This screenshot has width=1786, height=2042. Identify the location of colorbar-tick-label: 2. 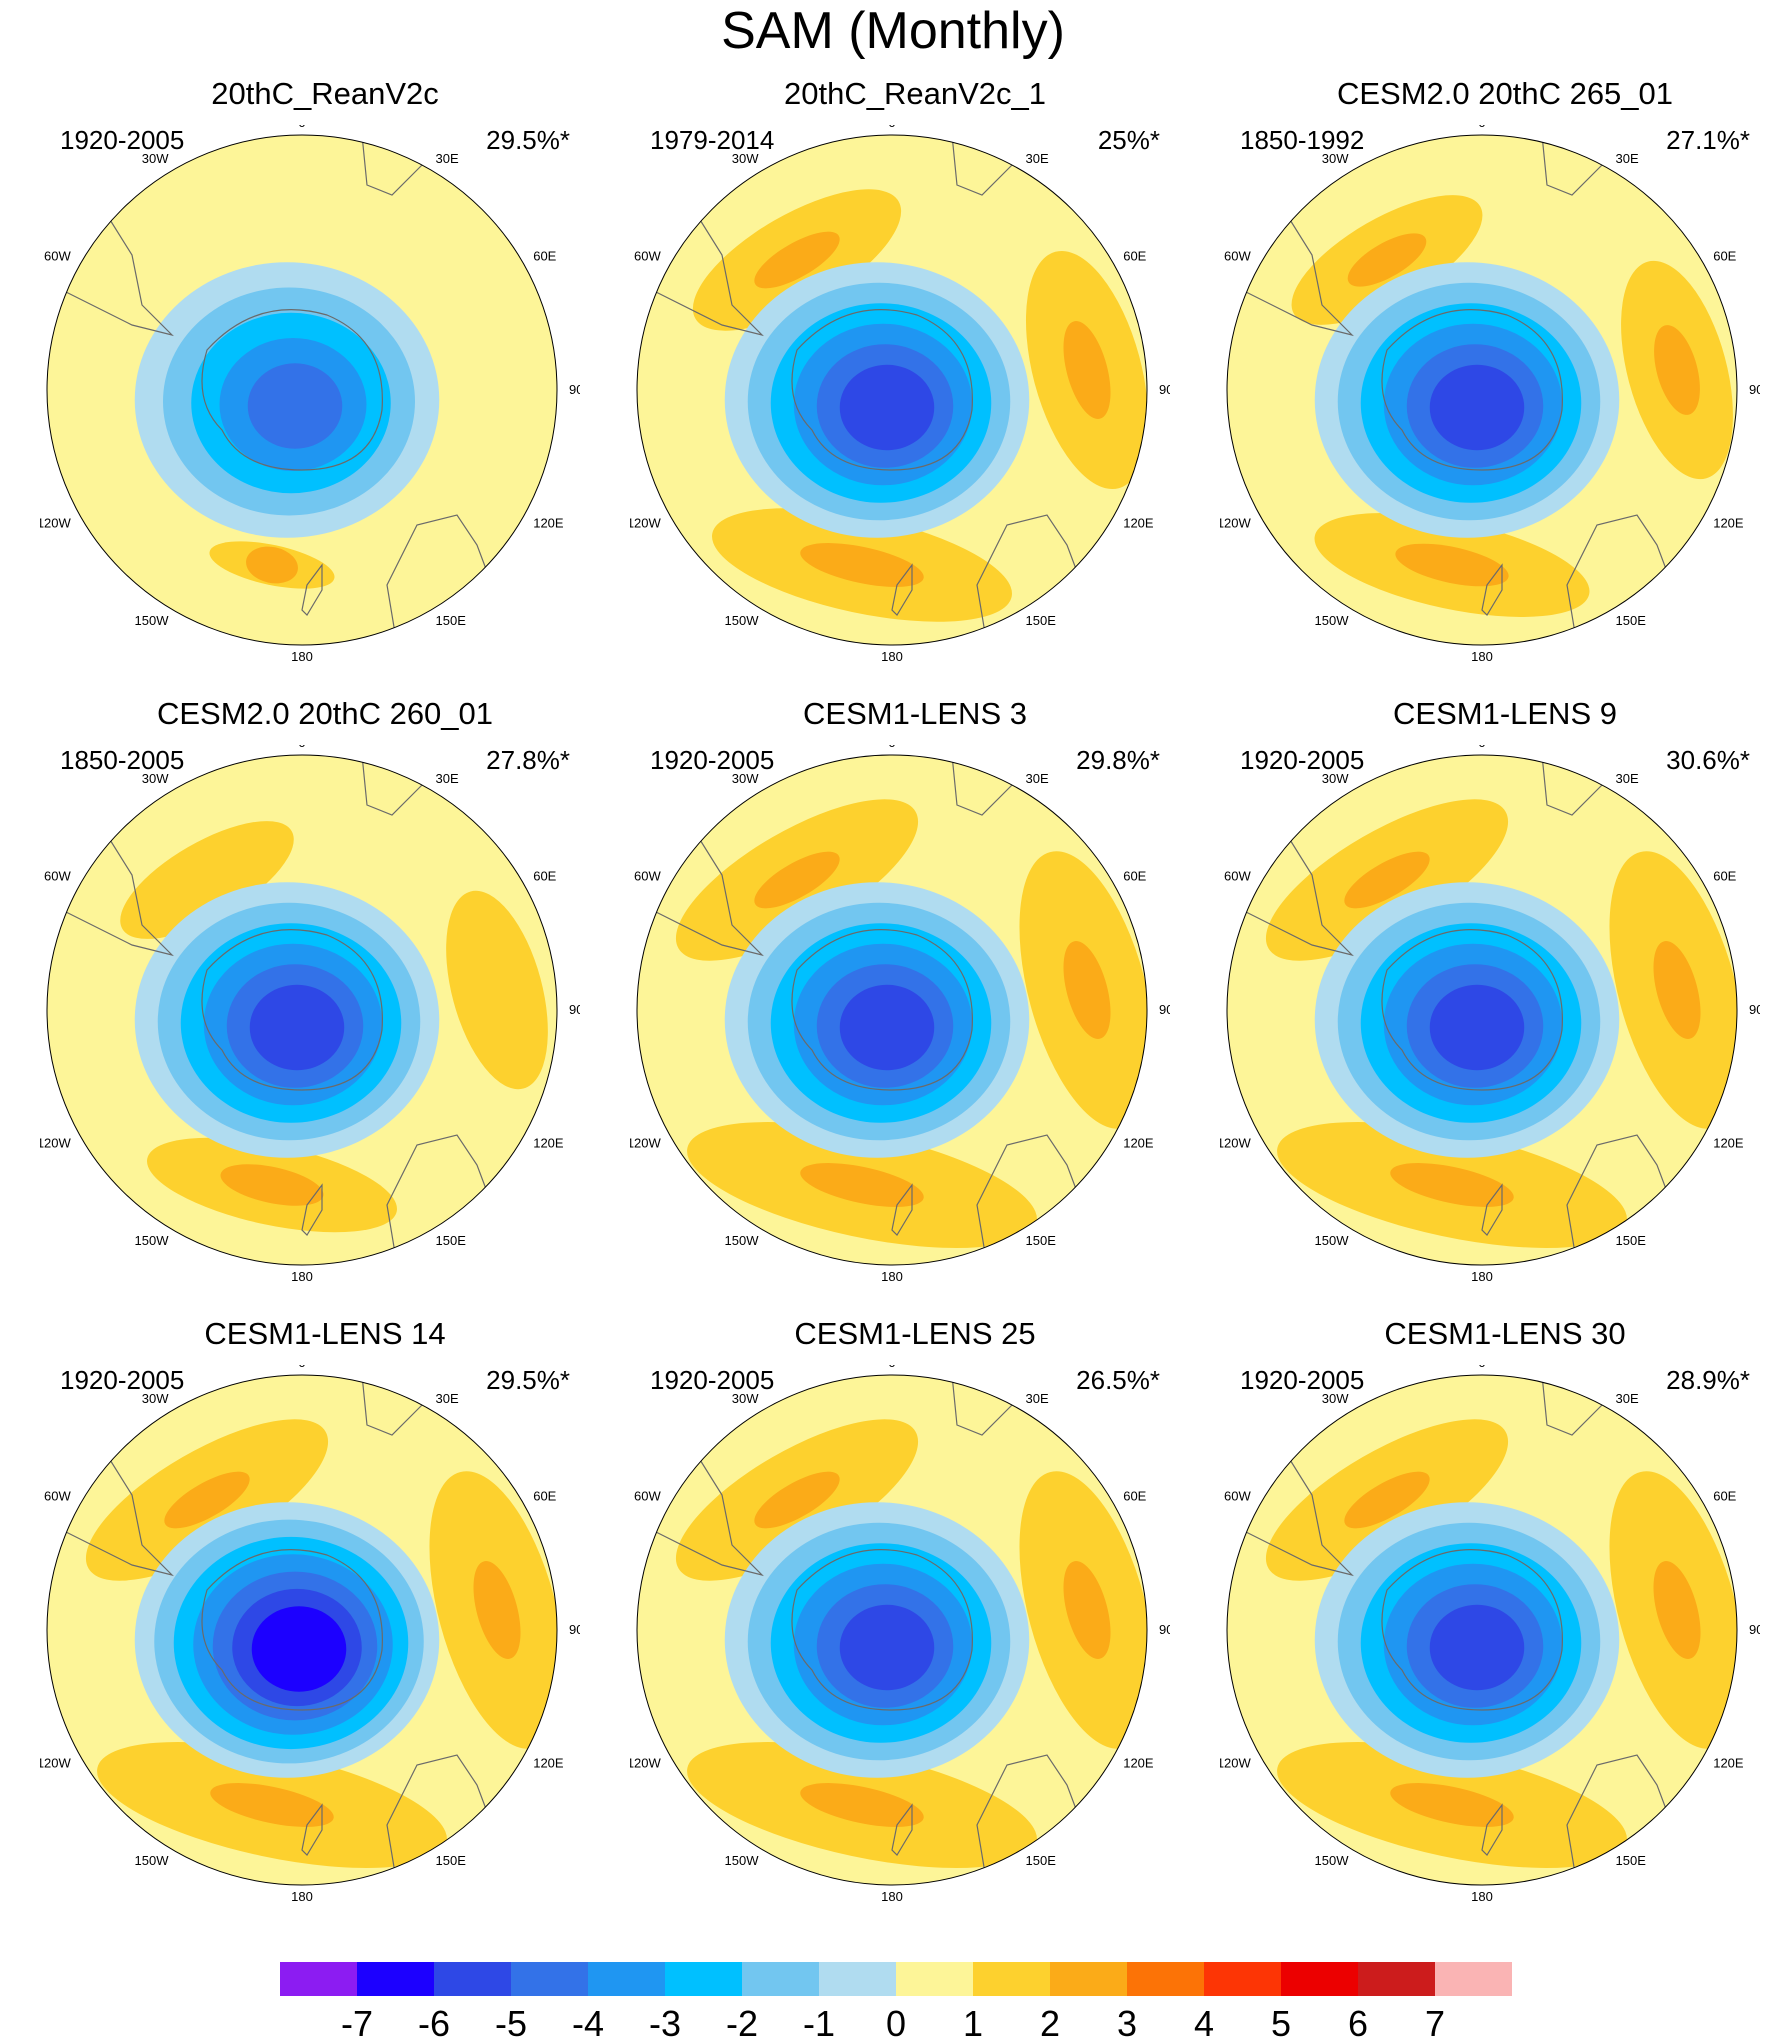
(1050, 2021).